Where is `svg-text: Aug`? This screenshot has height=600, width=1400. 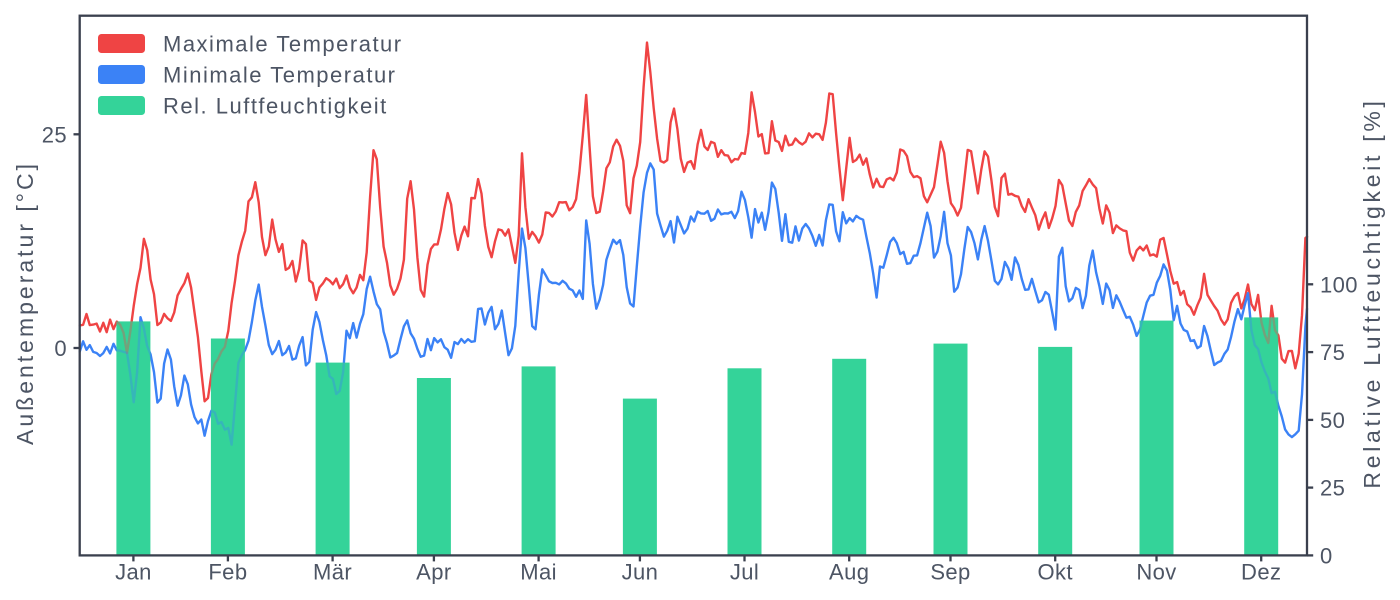
svg-text: Aug is located at coordinates (849, 572).